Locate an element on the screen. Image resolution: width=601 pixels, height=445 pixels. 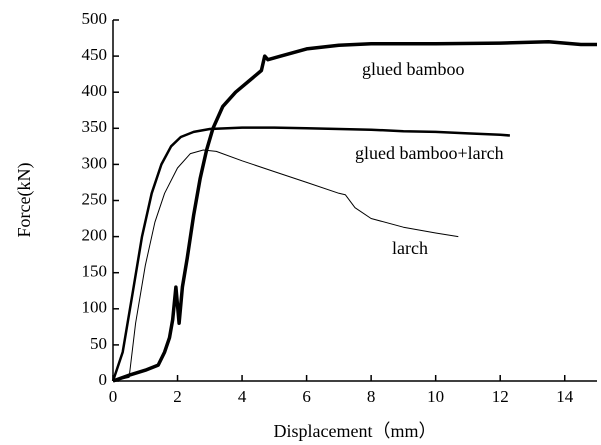
y-axis-label: Force(kN) is located at coordinates (24, 200).